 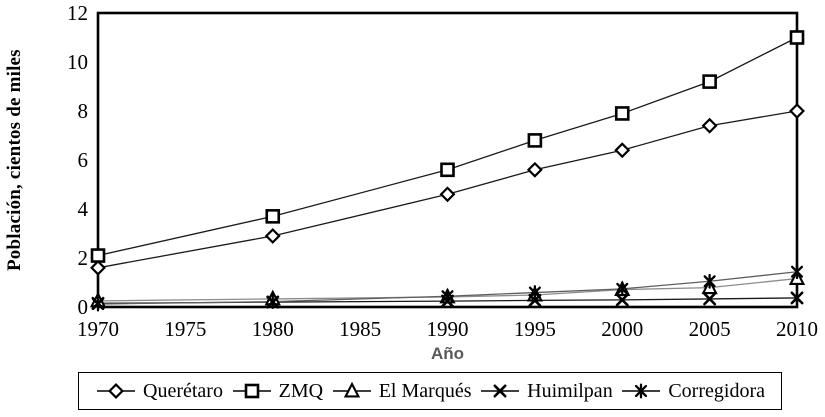 I want to click on x-tick-label: 1985, so click(x=360, y=329).